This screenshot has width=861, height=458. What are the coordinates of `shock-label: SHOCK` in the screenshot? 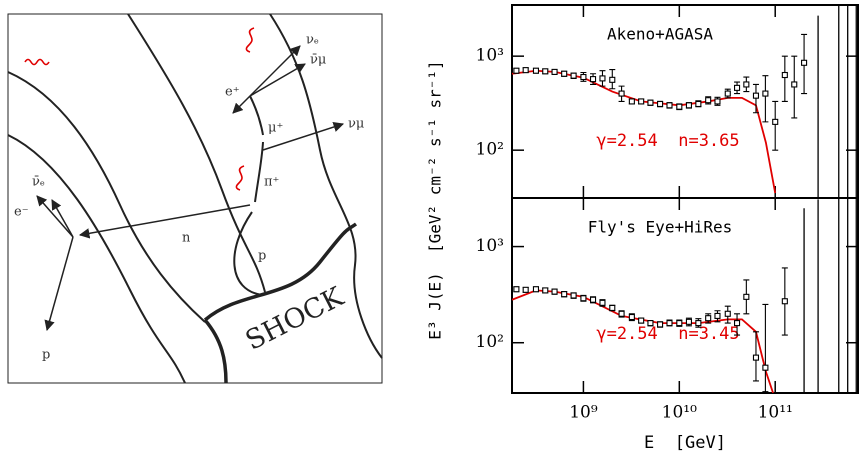 It's located at (295, 319).